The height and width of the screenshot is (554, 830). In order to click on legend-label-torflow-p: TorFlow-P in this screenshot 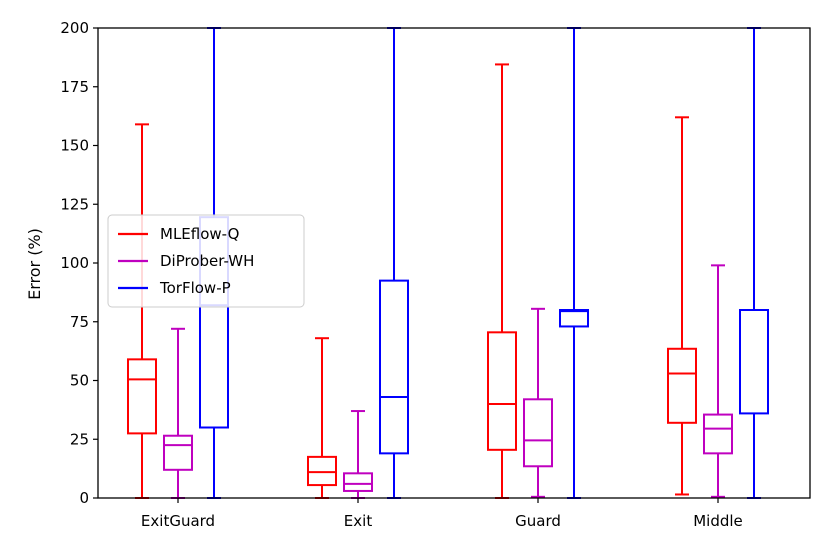, I will do `click(195, 288)`.